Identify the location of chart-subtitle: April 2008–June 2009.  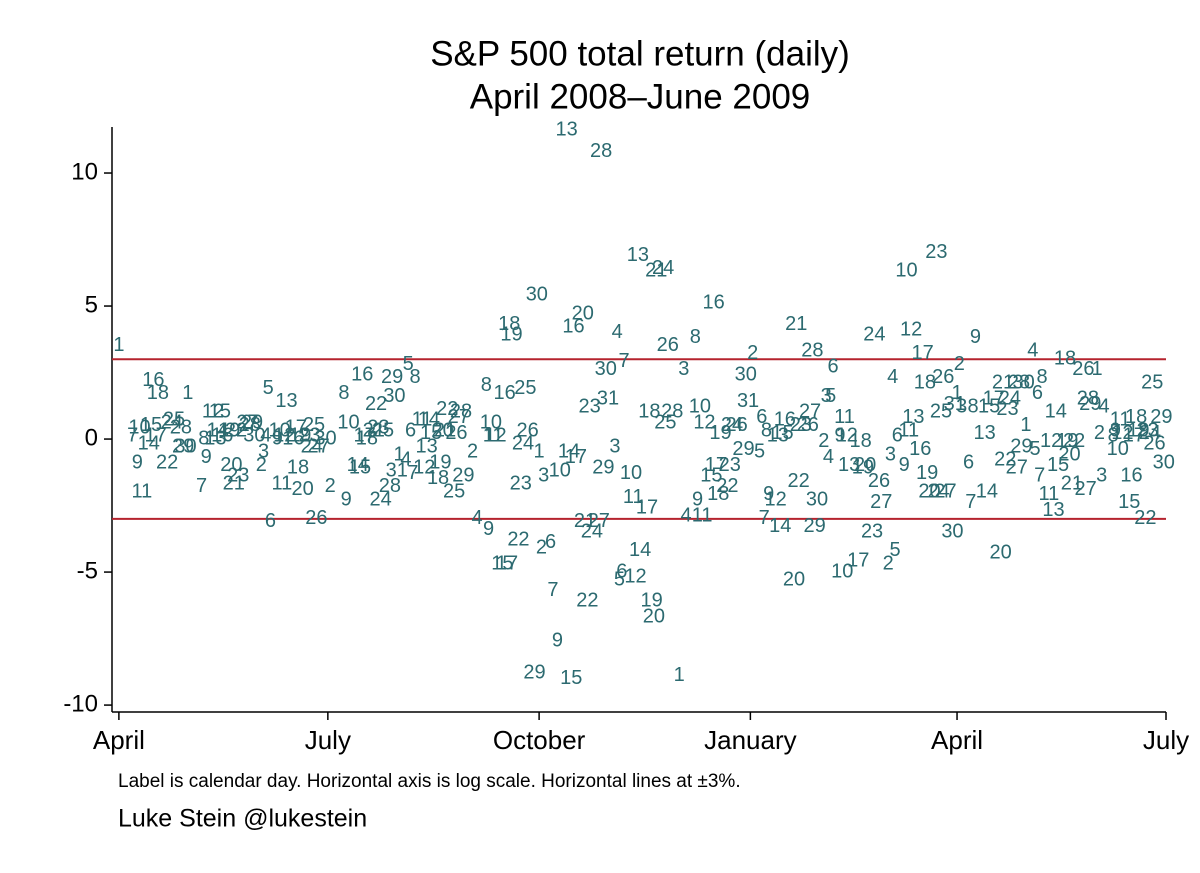
(640, 96).